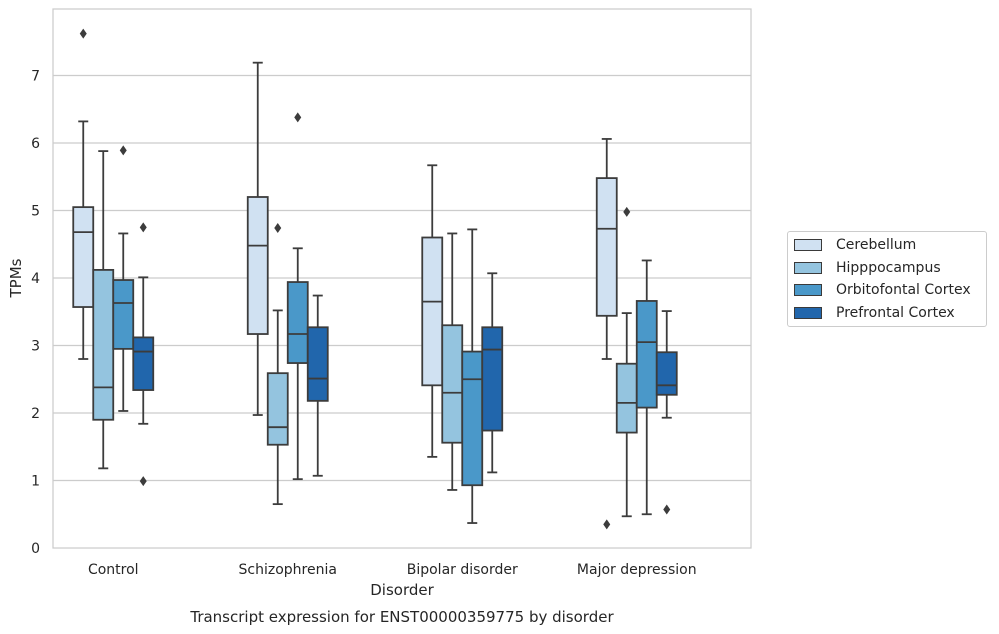 Image resolution: width=999 pixels, height=634 pixels. Describe the element at coordinates (35, 279) in the screenshot. I see `y-tick-label: 4` at that location.